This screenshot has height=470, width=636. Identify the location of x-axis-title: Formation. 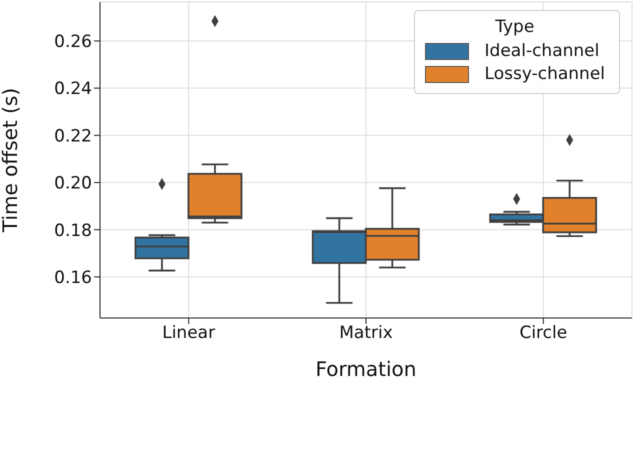
(366, 369).